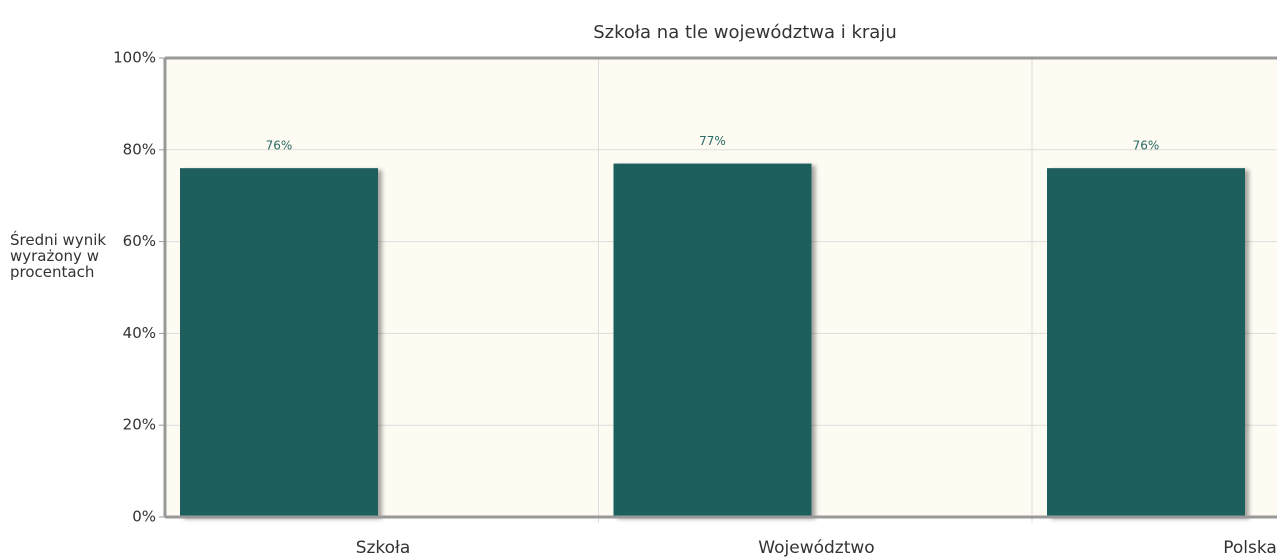 The height and width of the screenshot is (559, 1277). Describe the element at coordinates (134, 58) in the screenshot. I see `y-tick-label: 100%` at that location.